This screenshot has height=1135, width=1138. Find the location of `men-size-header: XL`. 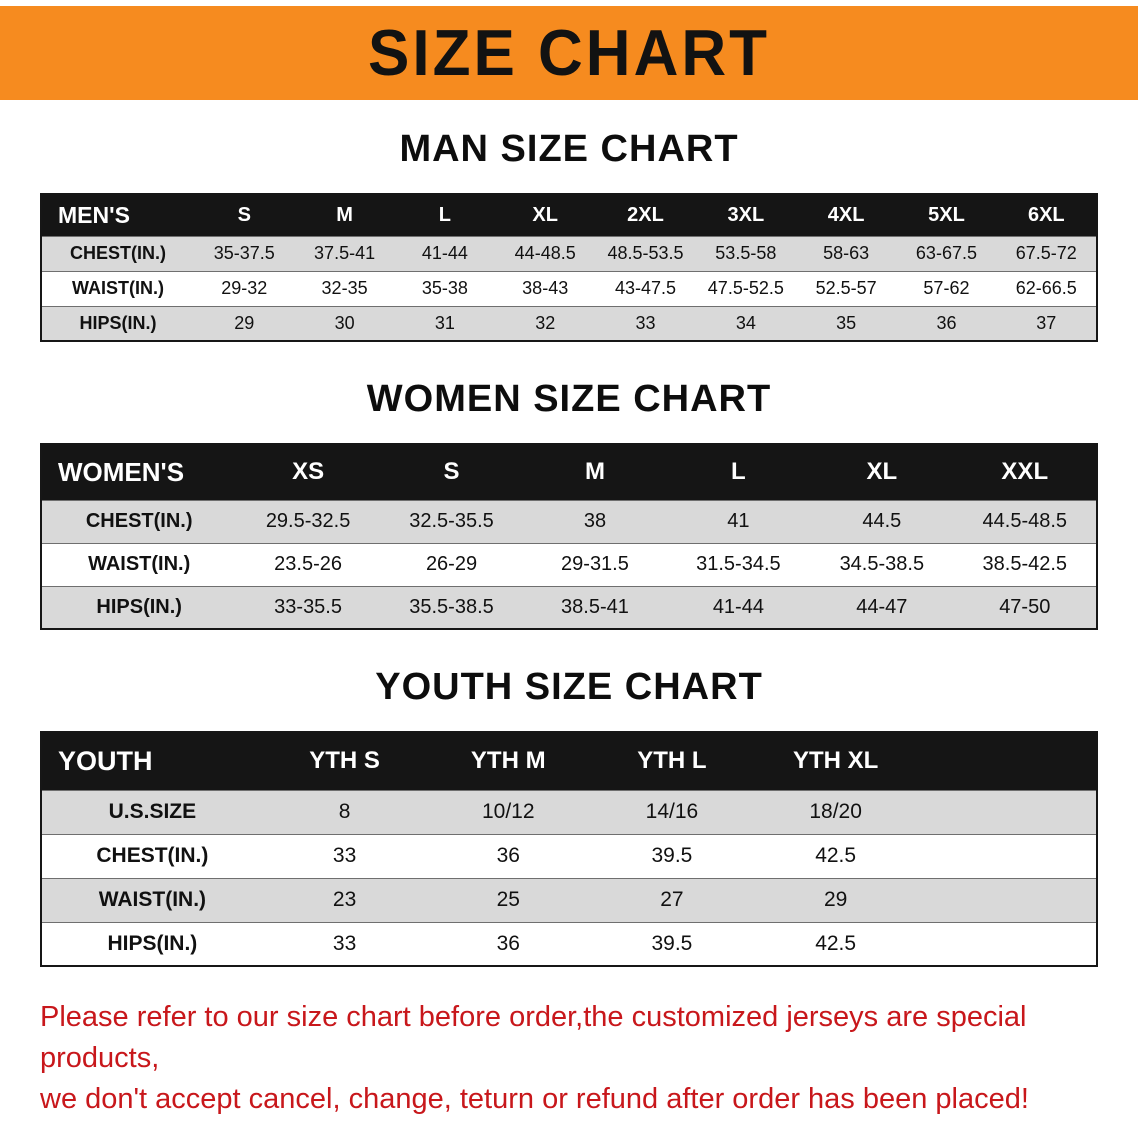

men-size-header: XL is located at coordinates (545, 215).